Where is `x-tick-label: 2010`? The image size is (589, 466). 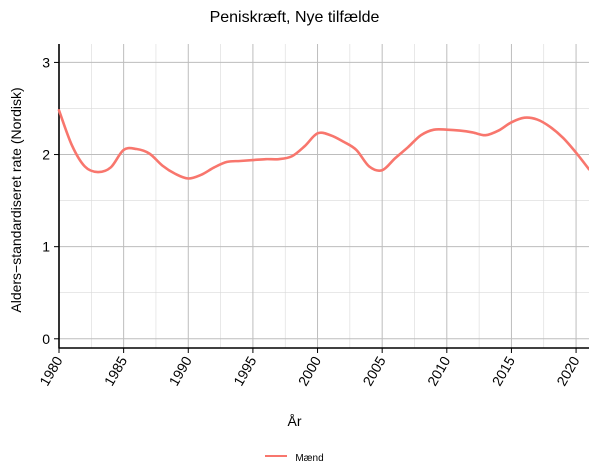
x-tick-label: 2010 is located at coordinates (439, 370).